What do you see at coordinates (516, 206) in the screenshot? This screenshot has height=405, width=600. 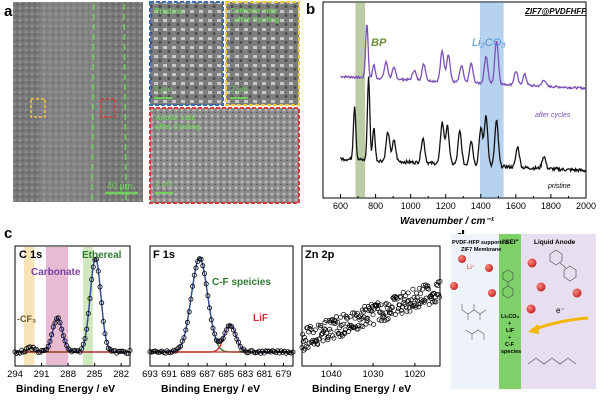 I see `raman-tick-label: 1600` at bounding box center [516, 206].